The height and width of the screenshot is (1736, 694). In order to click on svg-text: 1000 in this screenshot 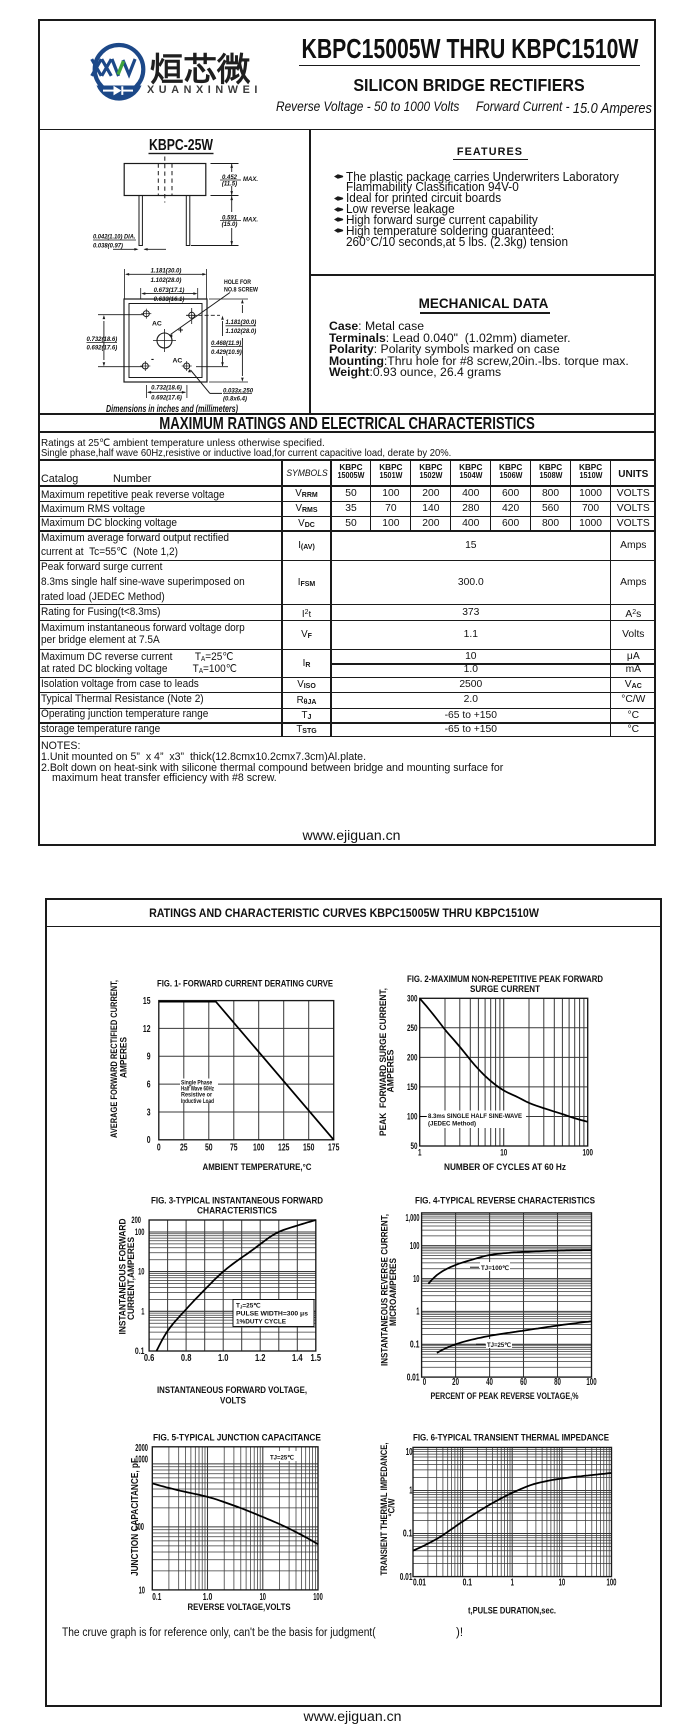, I will do `click(141, 1460)`.